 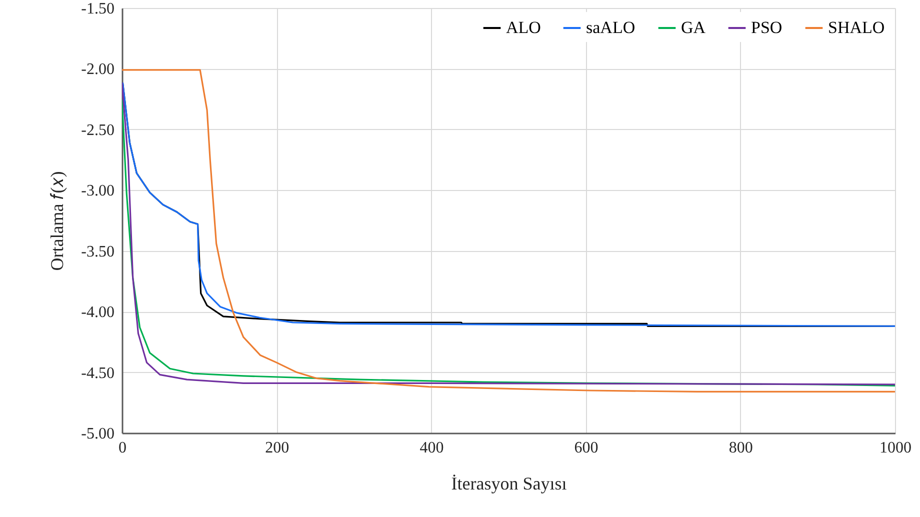 I want to click on y-tick-label: -1.50, so click(x=97, y=9).